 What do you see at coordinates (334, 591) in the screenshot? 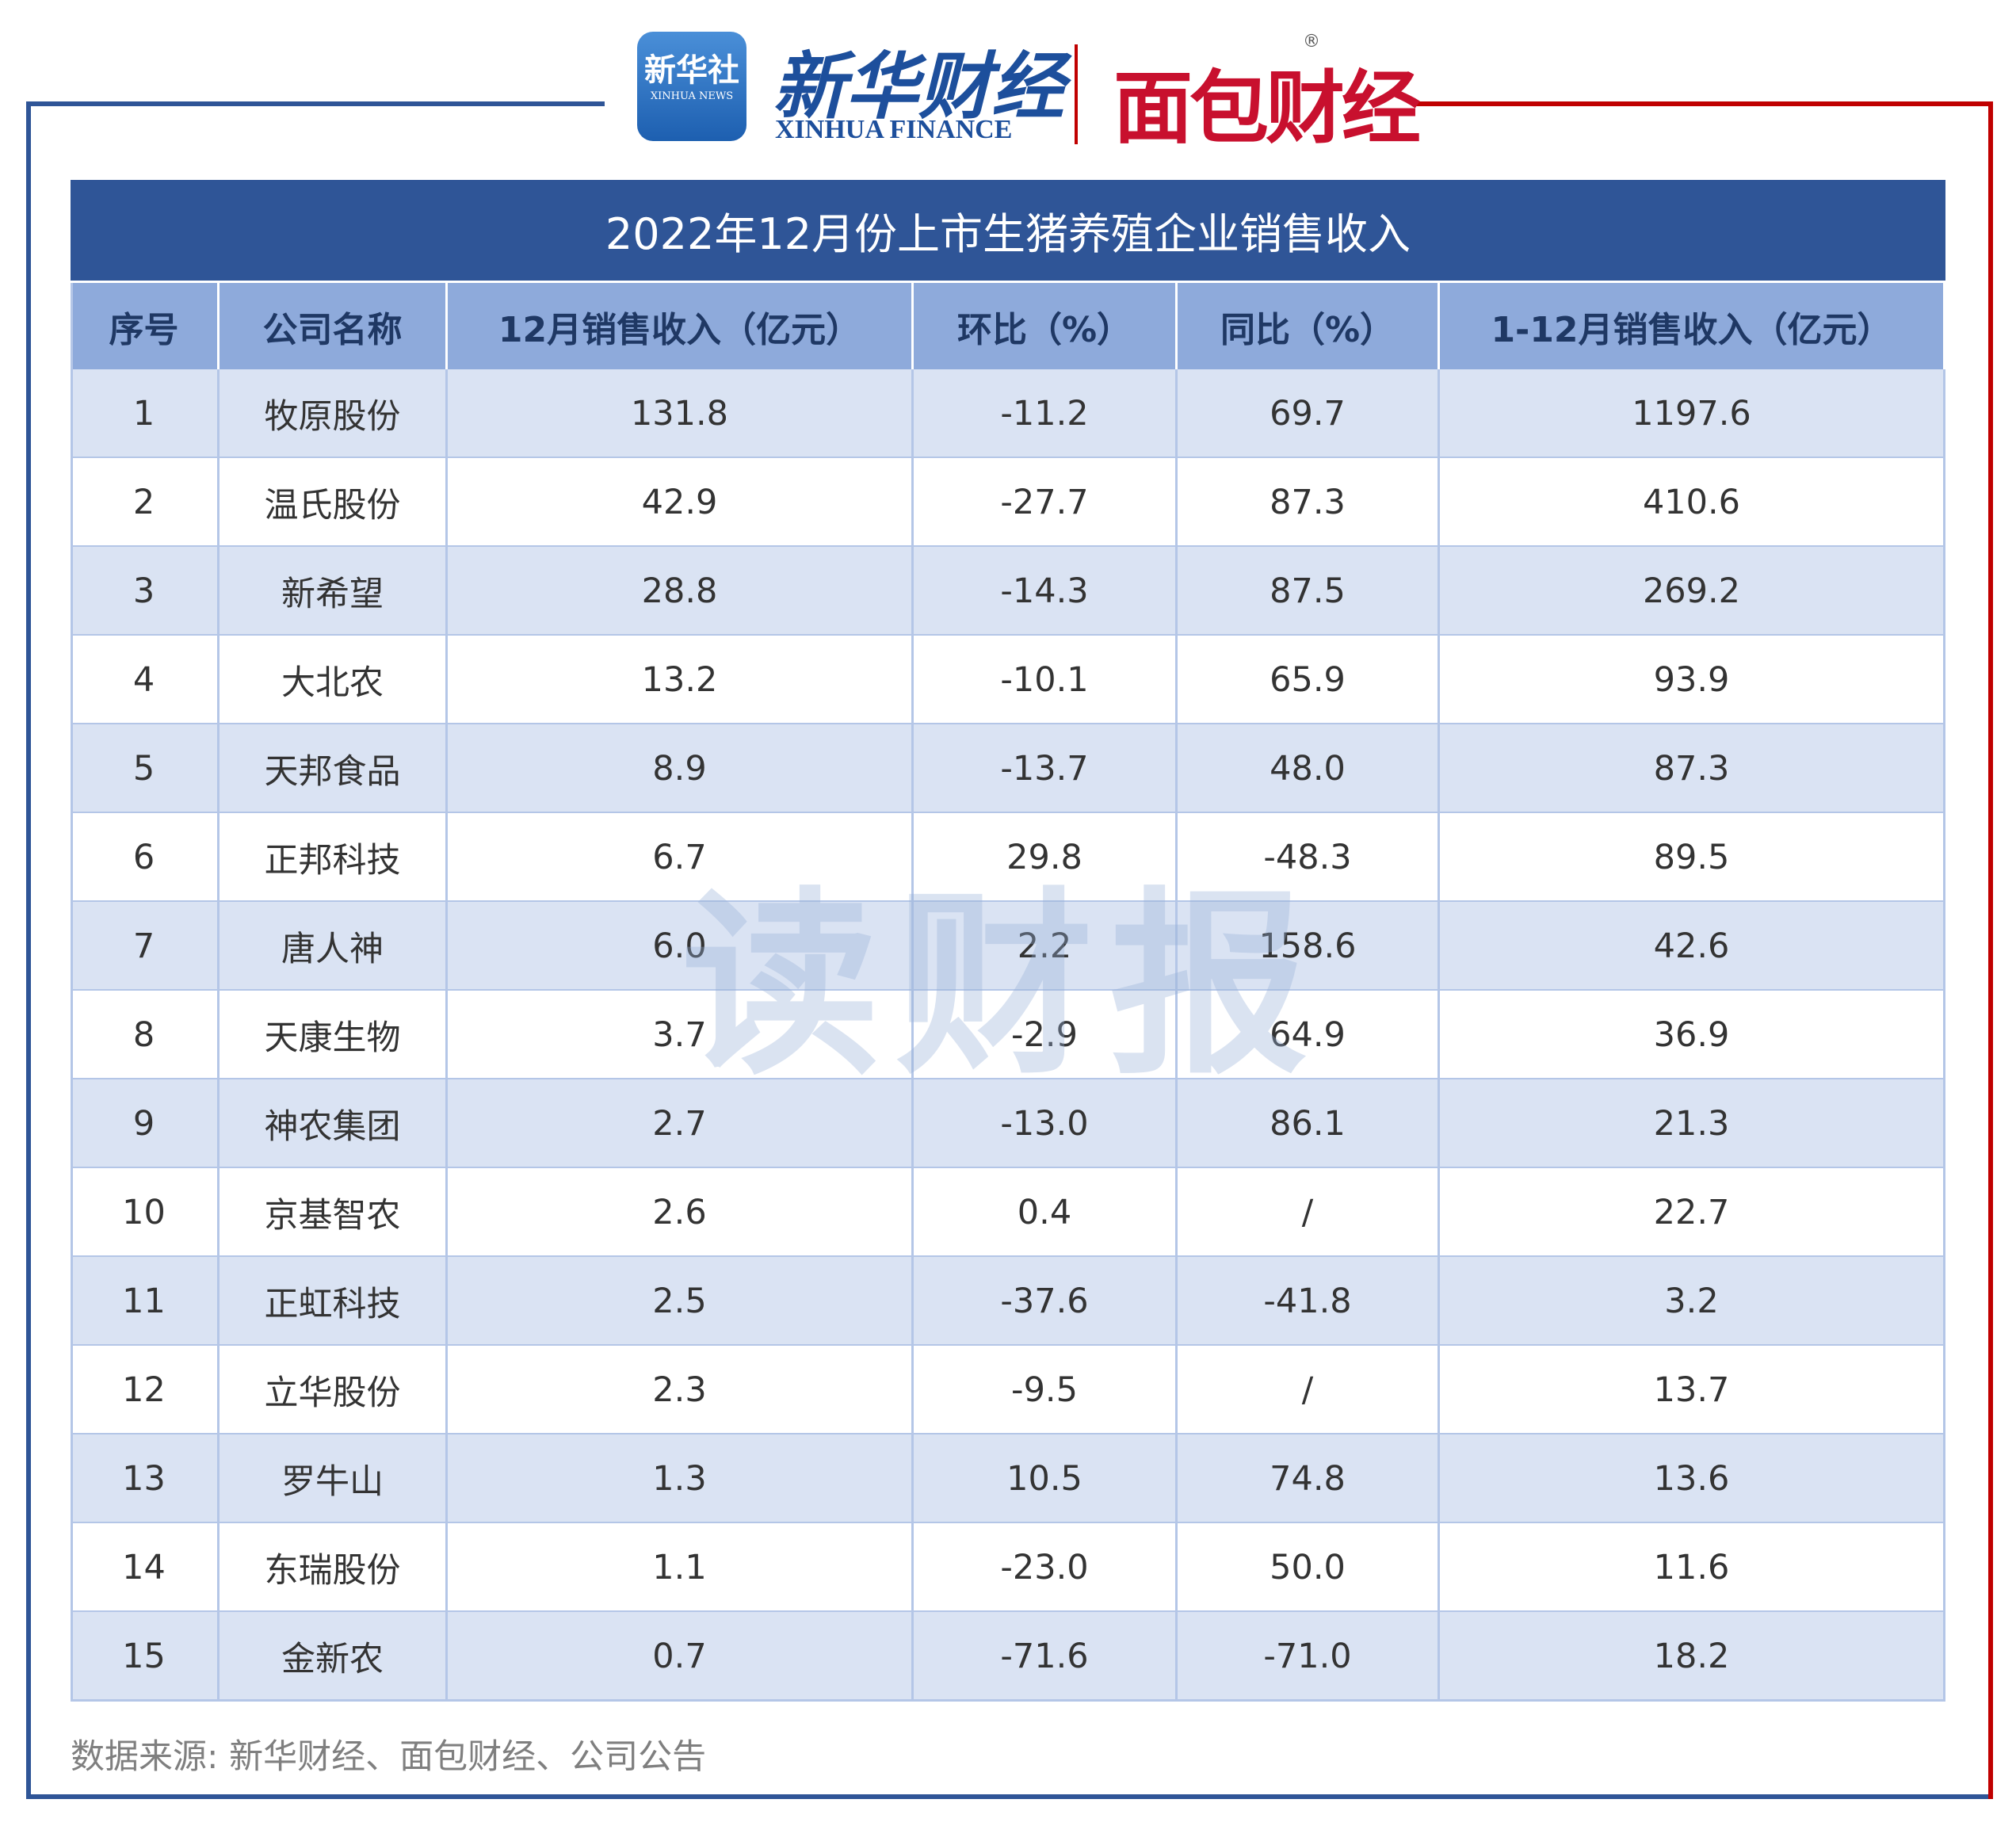
I see `table-cell: 新希望` at bounding box center [334, 591].